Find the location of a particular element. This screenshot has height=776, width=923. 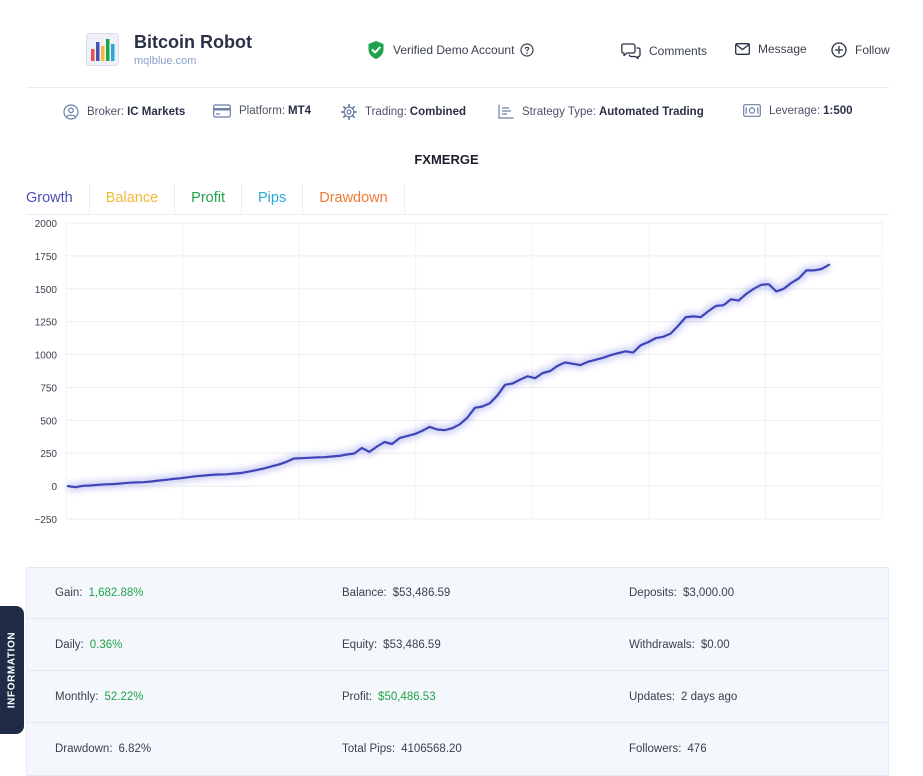

y-tick-label: −250 is located at coordinates (45, 520).